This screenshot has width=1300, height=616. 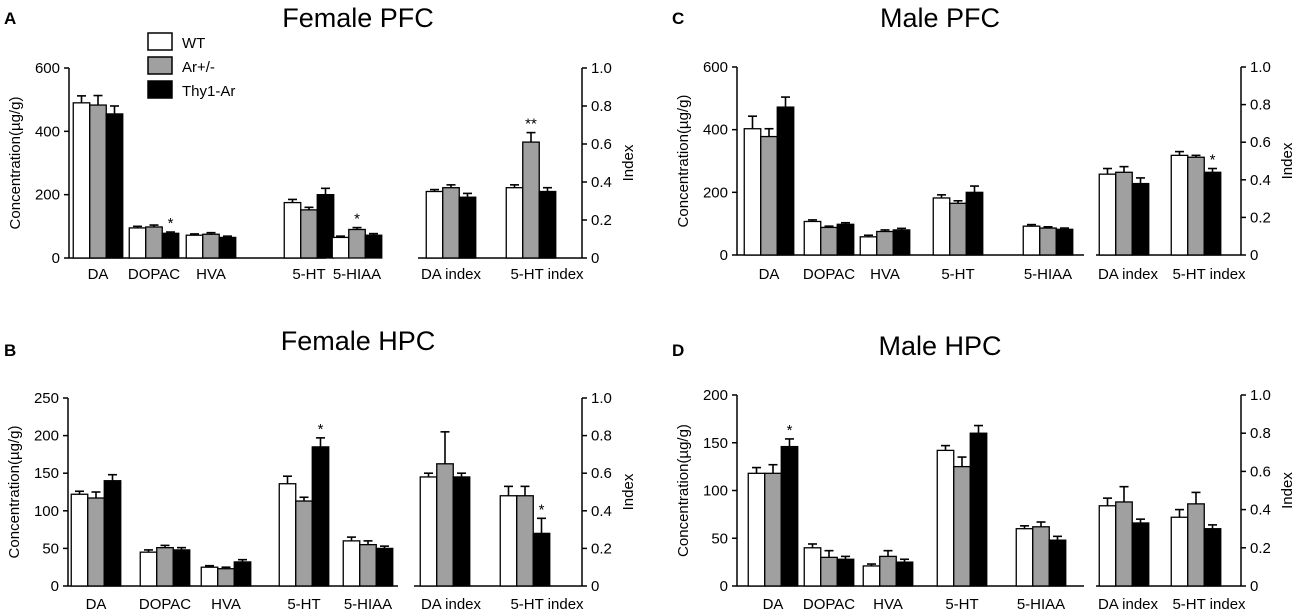 What do you see at coordinates (888, 604) in the screenshot?
I see `p3-left-xtick-label-2: HVA` at bounding box center [888, 604].